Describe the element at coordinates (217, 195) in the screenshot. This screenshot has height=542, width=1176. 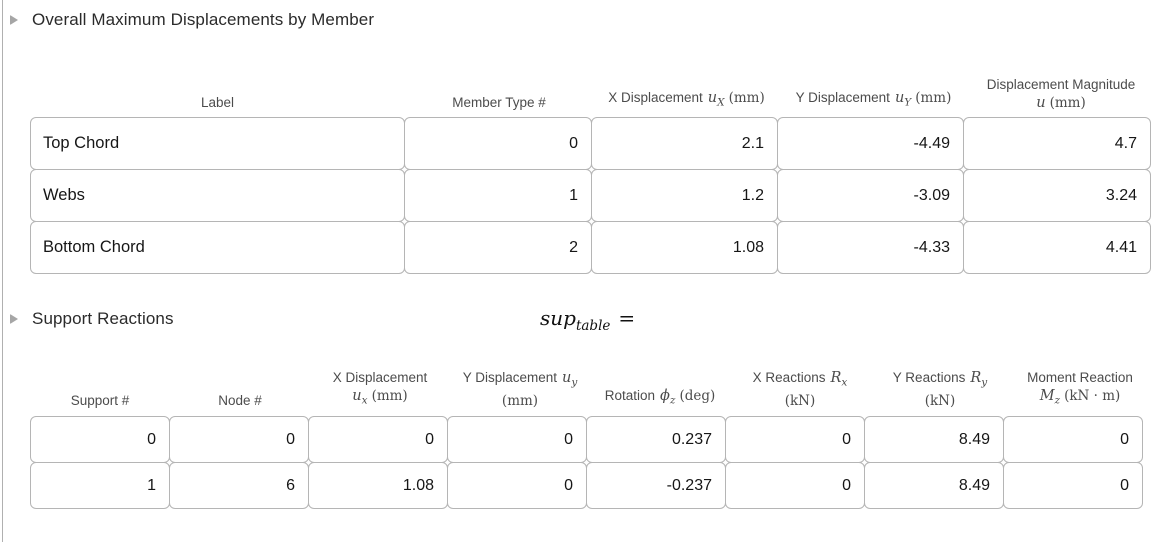
I see `cell-label: Webs` at that location.